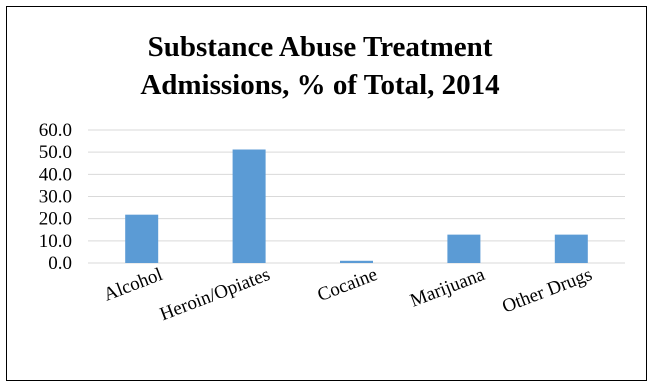 Image resolution: width=655 pixels, height=390 pixels. Describe the element at coordinates (348, 285) in the screenshot. I see `x-category-label: Cocaine` at that location.